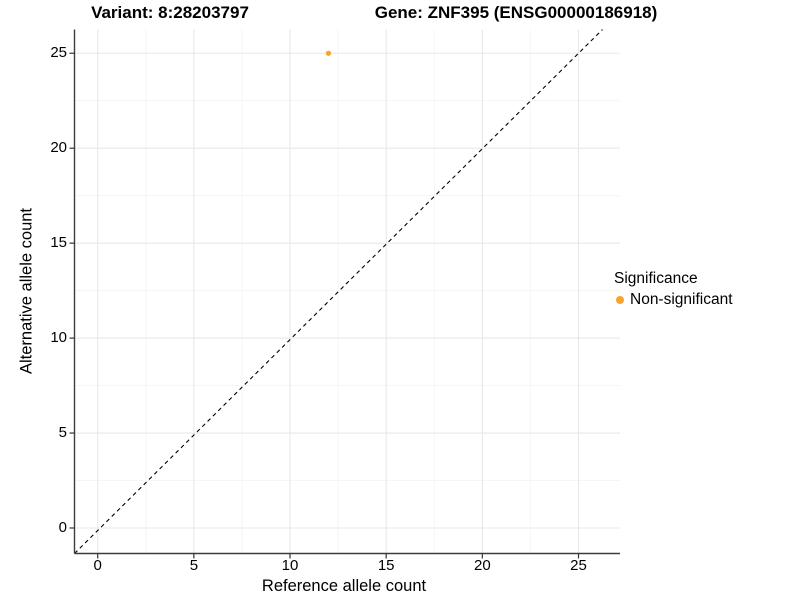 The width and height of the screenshot is (800, 600). What do you see at coordinates (673, 289) in the screenshot?
I see `legend: Significance Non-significant` at bounding box center [673, 289].